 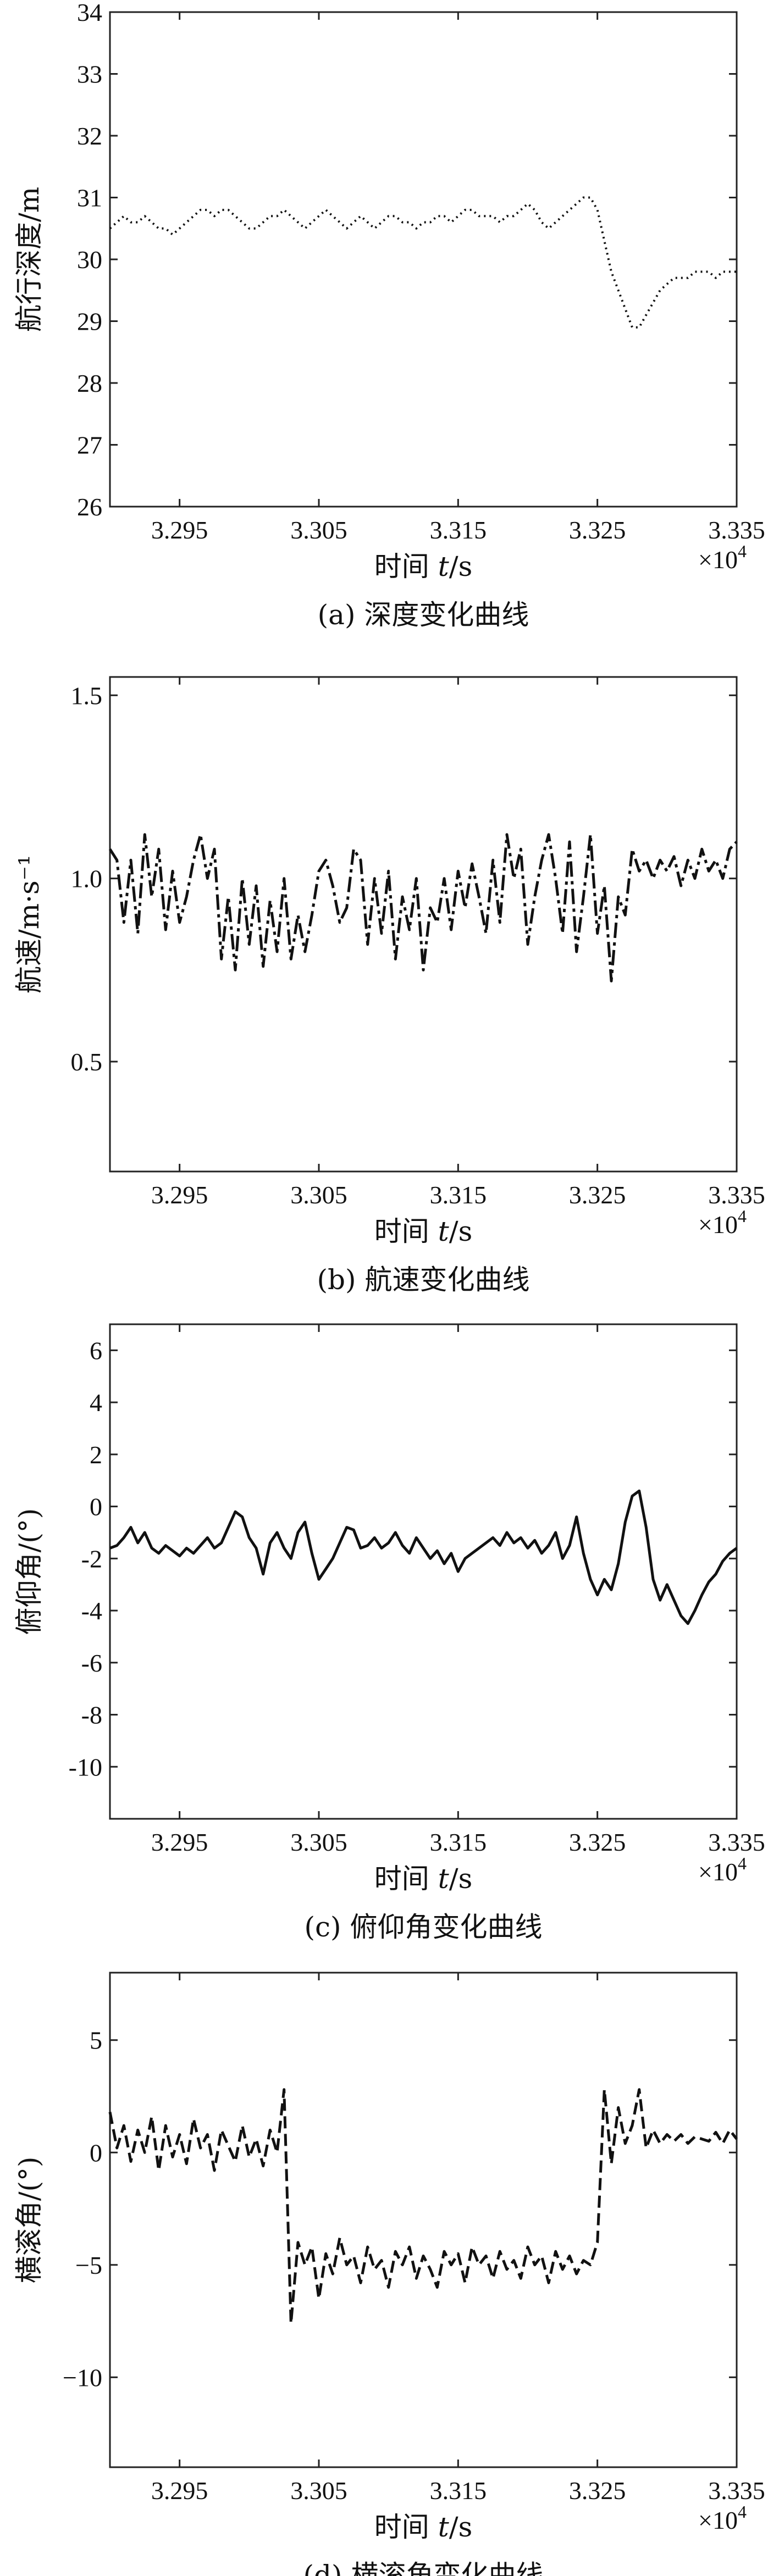 What do you see at coordinates (29, 1571) in the screenshot?
I see `y-axis-label: 俯仰角/(°)` at bounding box center [29, 1571].